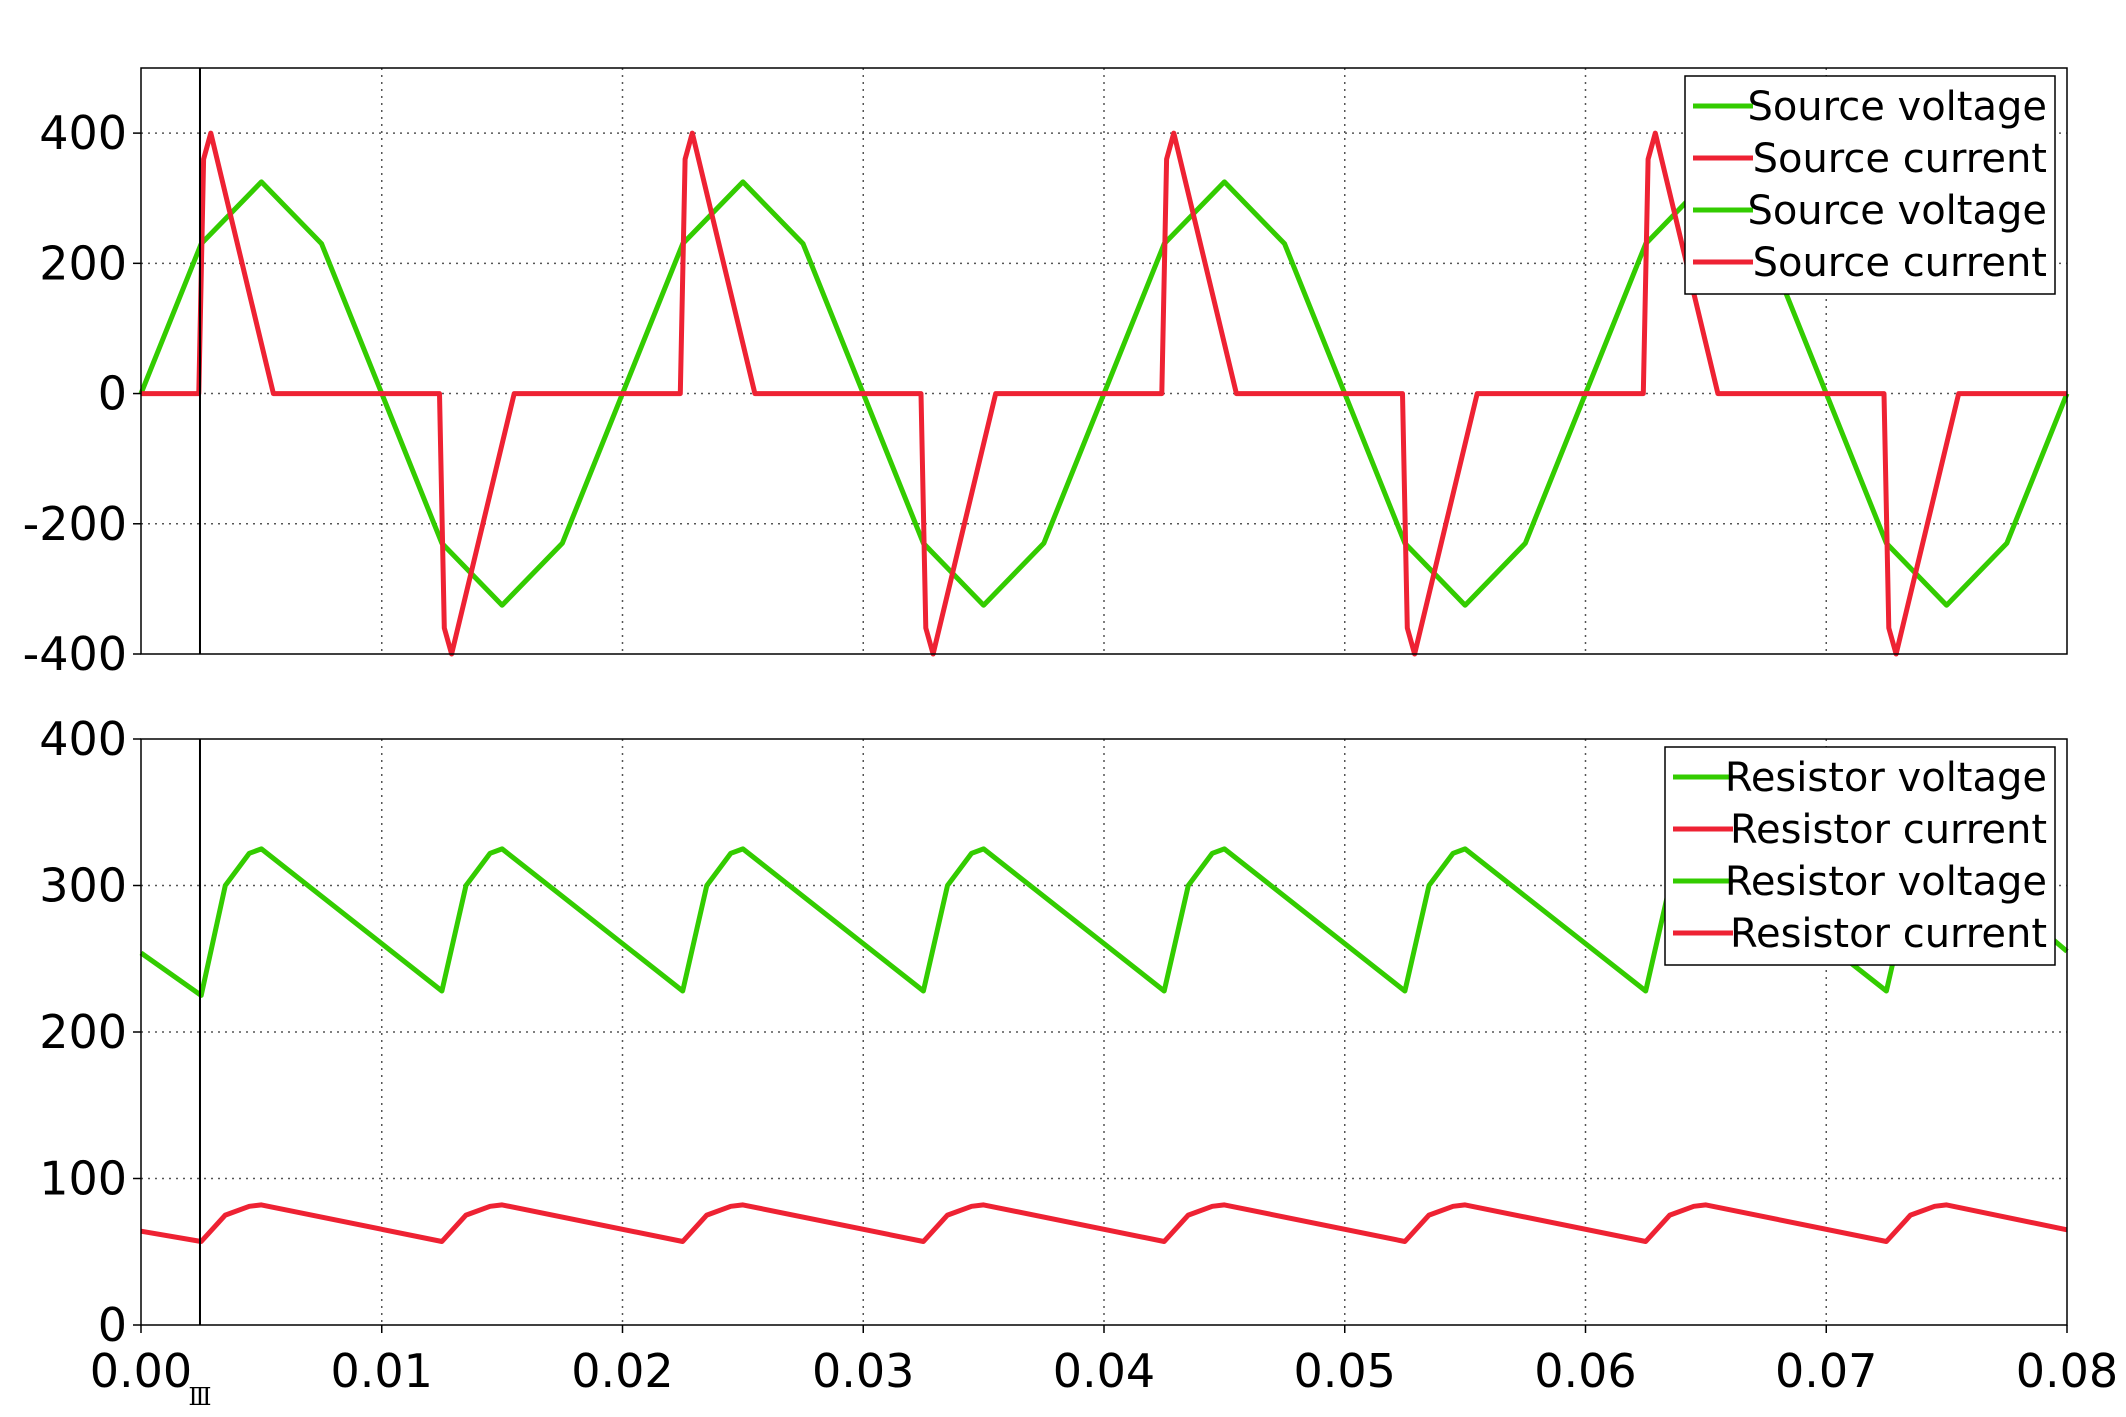 This screenshot has width=2126, height=1417. I want to click on y-tick-label: -200, so click(75, 524).